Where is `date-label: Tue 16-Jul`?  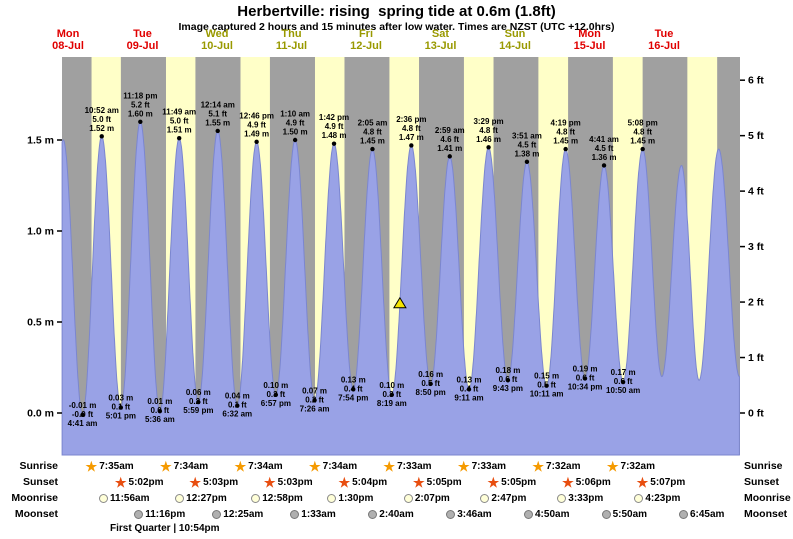 date-label: Tue 16-Jul is located at coordinates (664, 40).